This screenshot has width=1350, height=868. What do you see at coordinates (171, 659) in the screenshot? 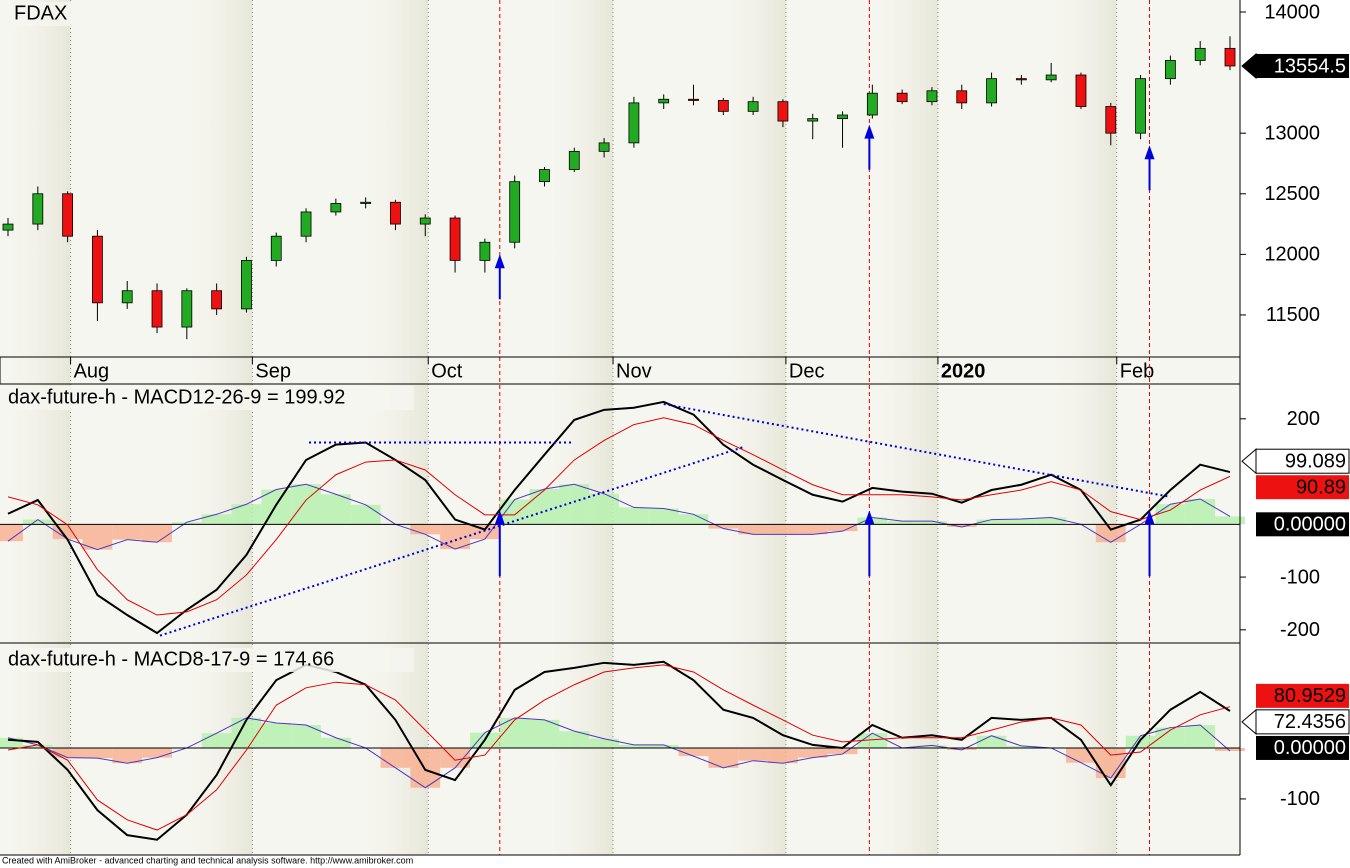
I see `pane-title: dax-future-h - MACD8-17-9 = 174.66` at bounding box center [171, 659].